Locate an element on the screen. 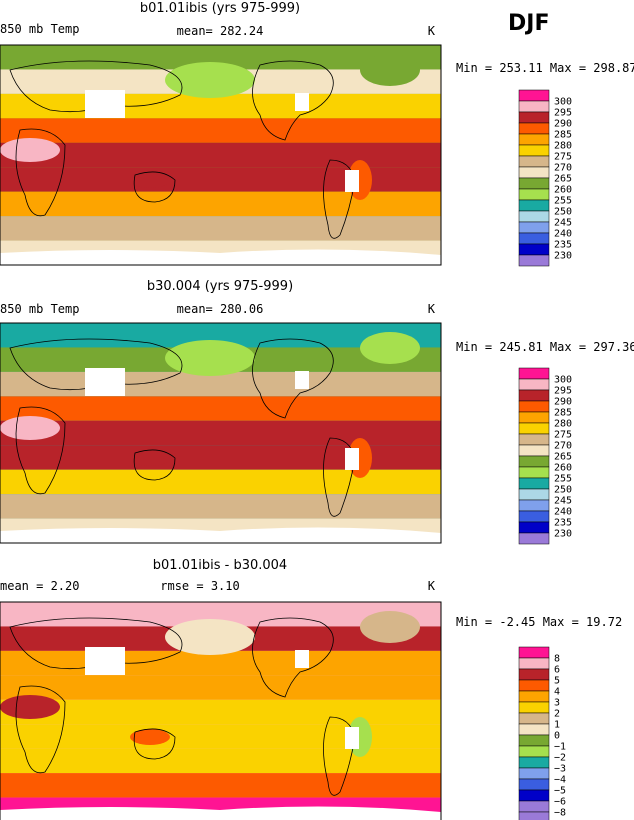  colorbar-tick-label: 8 is located at coordinates (557, 659).